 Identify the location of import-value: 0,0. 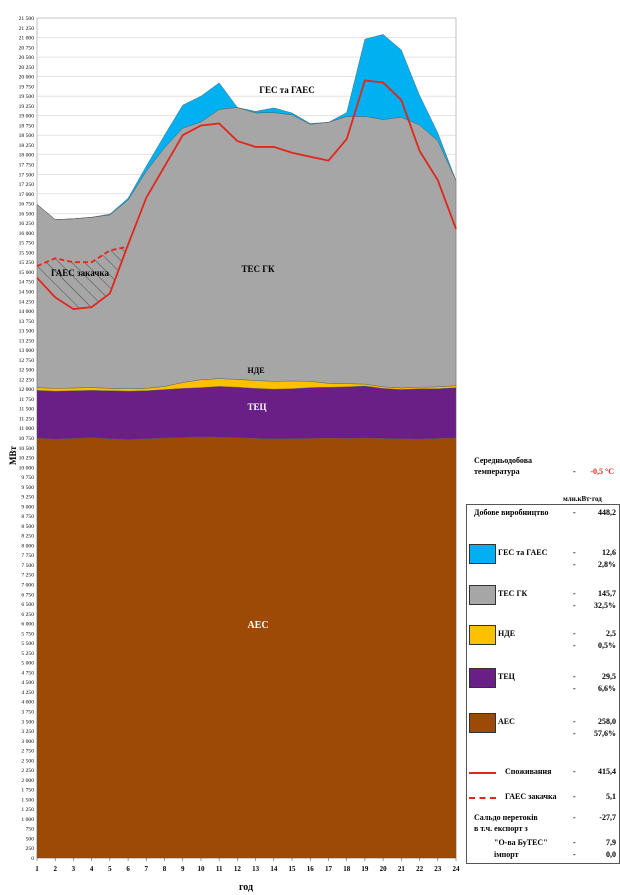
(611, 854).